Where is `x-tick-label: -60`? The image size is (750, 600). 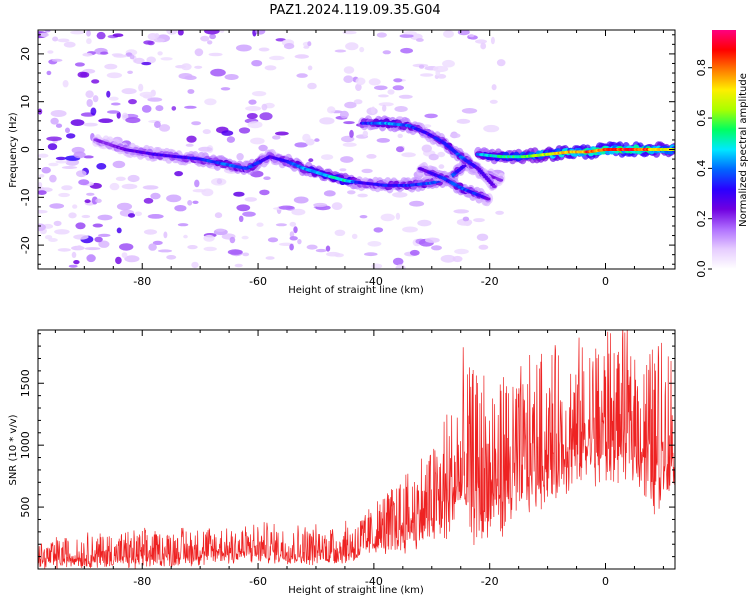
x-tick-label: -60 is located at coordinates (258, 581).